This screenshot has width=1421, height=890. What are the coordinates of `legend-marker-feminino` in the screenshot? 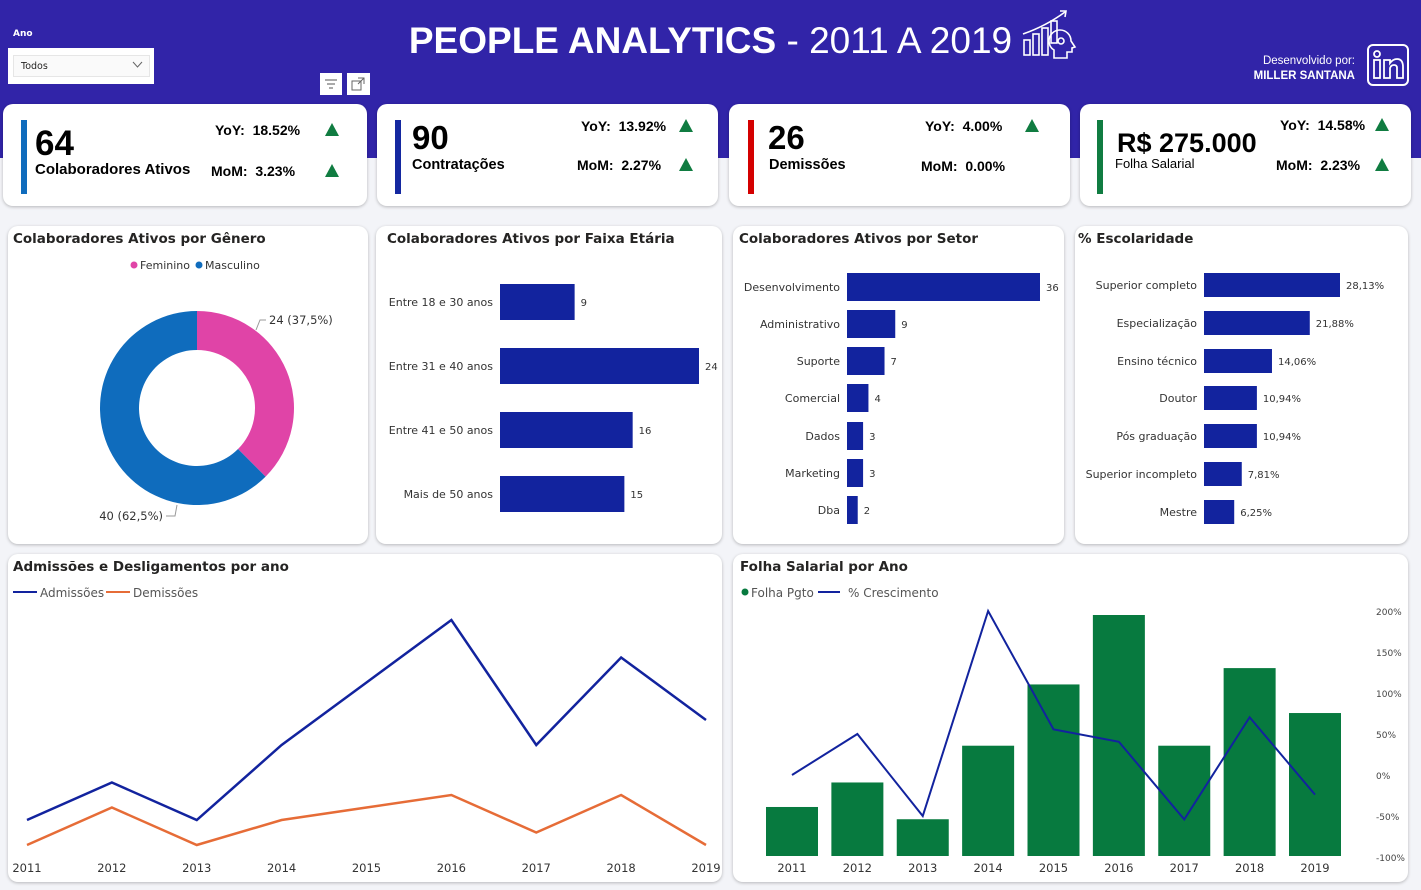 It's located at (134, 265).